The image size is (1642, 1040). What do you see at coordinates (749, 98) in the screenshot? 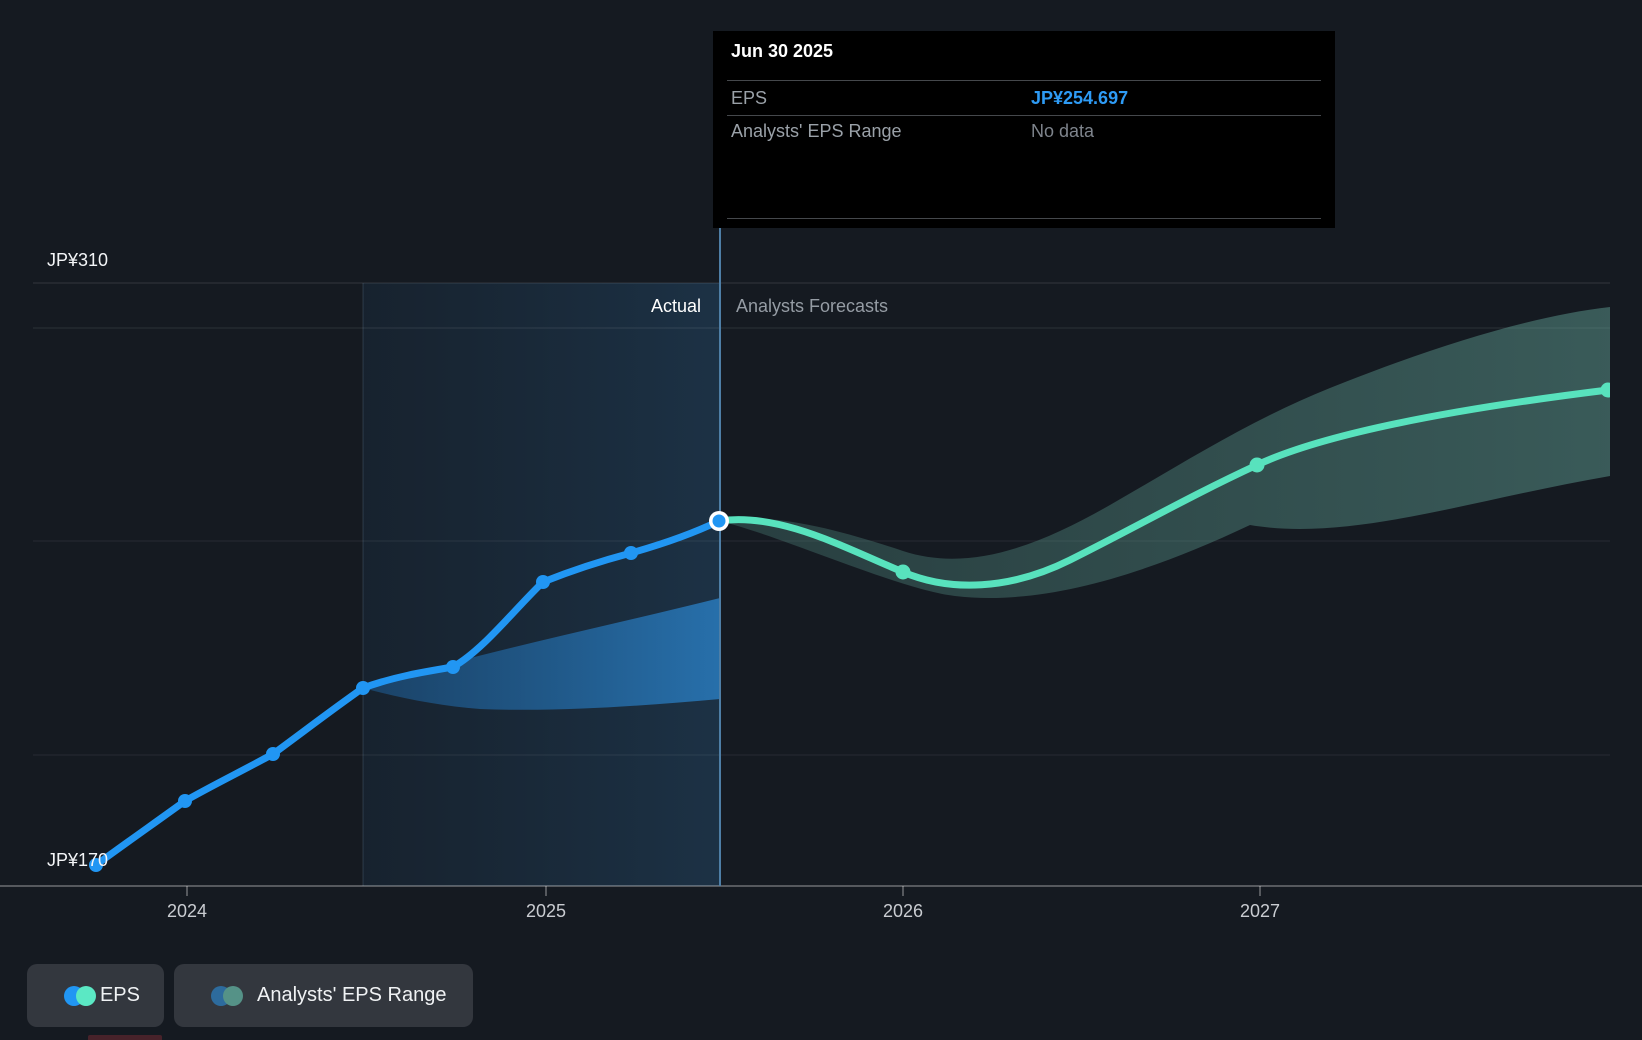
I see `tooltip-eps-label: EPS` at bounding box center [749, 98].